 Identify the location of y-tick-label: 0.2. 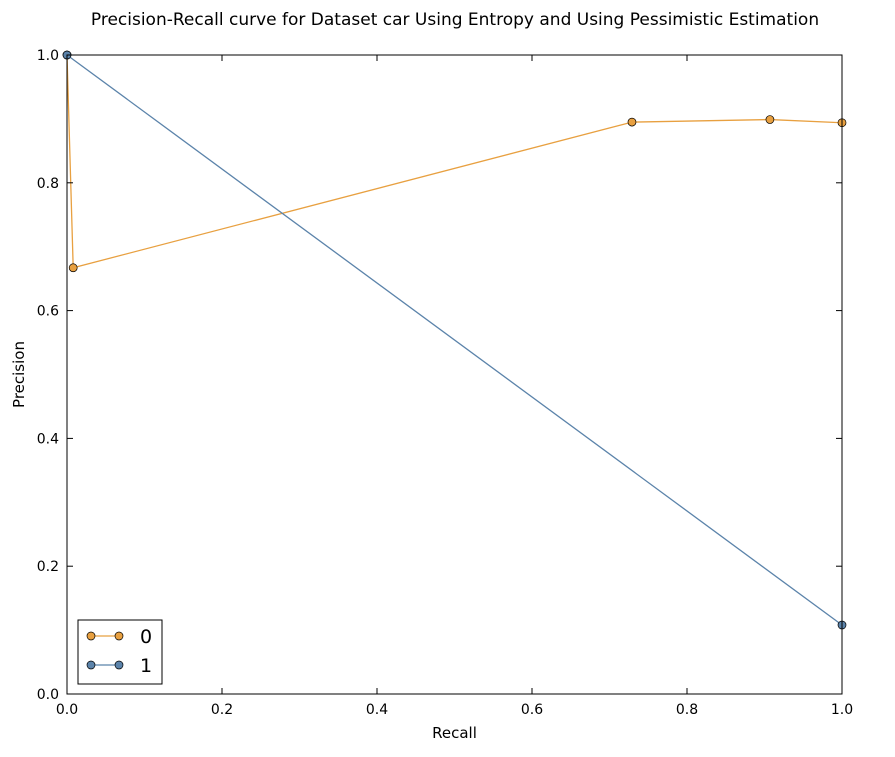
(48, 567).